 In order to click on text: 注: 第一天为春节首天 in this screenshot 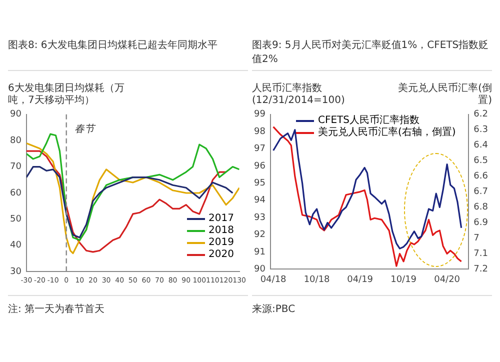, I will do `click(57, 309)`.